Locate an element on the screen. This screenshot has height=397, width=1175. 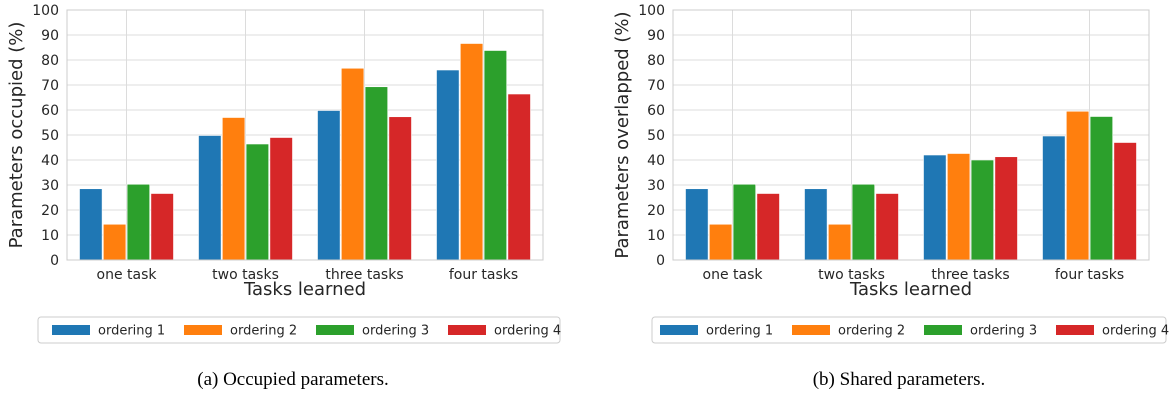
y-axis-label: Parameters occupied (%) is located at coordinates (16, 135).